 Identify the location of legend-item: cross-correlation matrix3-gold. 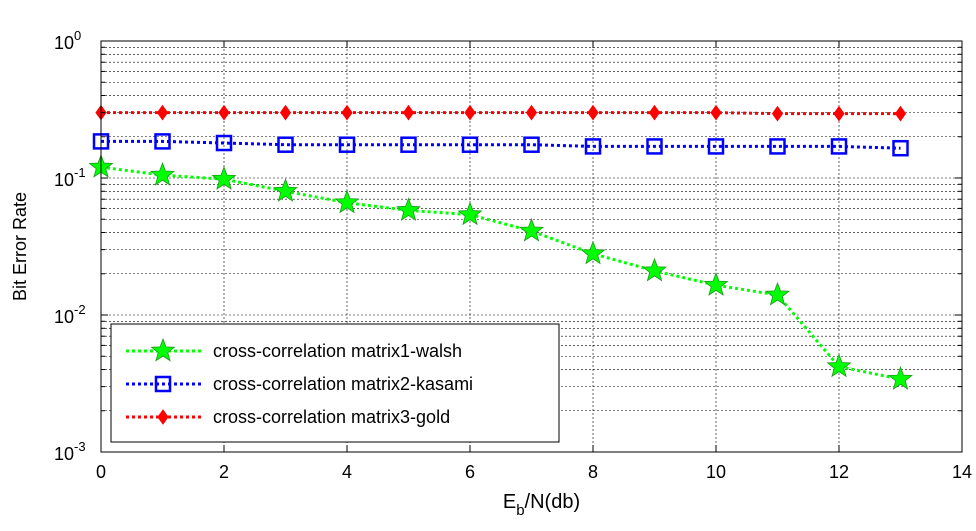
(288, 417).